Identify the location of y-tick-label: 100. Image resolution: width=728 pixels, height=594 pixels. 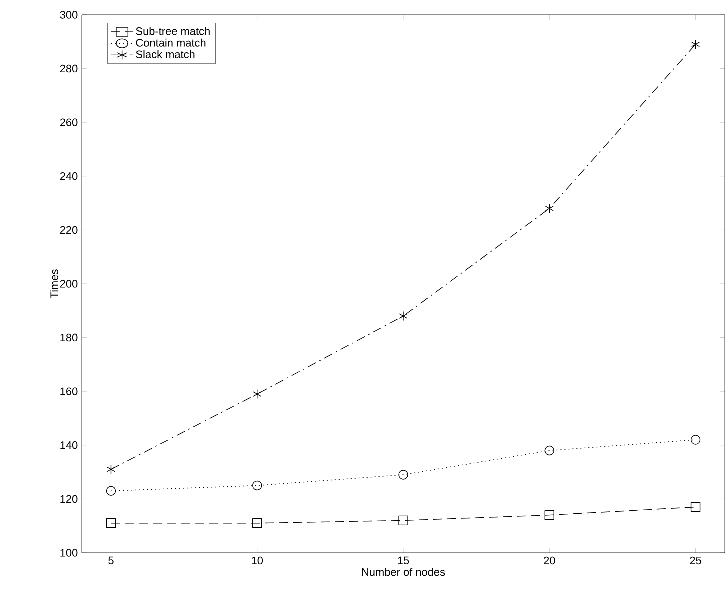
(69, 553).